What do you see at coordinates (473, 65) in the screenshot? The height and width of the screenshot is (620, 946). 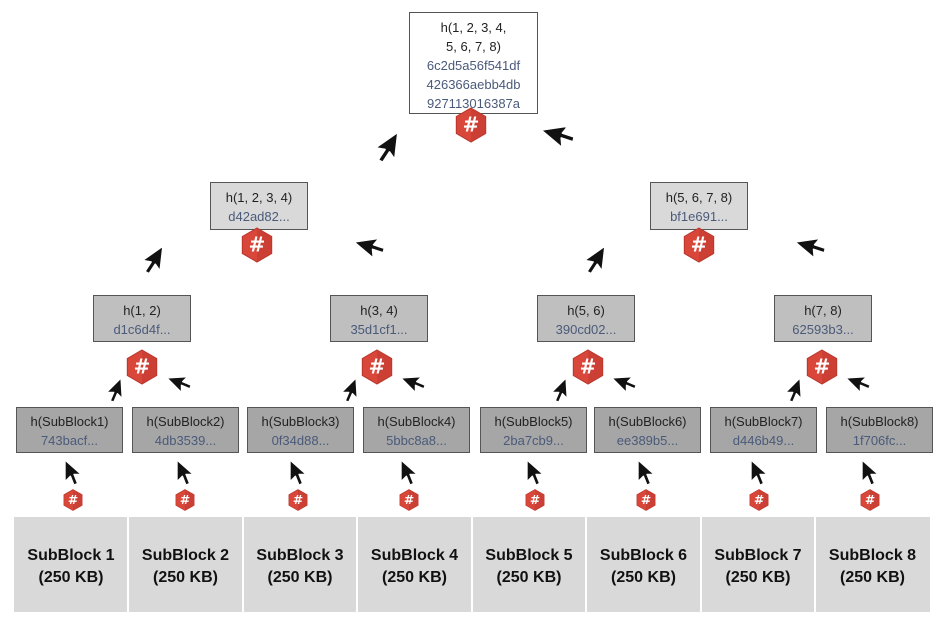 I see `root-hash-line1: 6c2d5a56f541df` at bounding box center [473, 65].